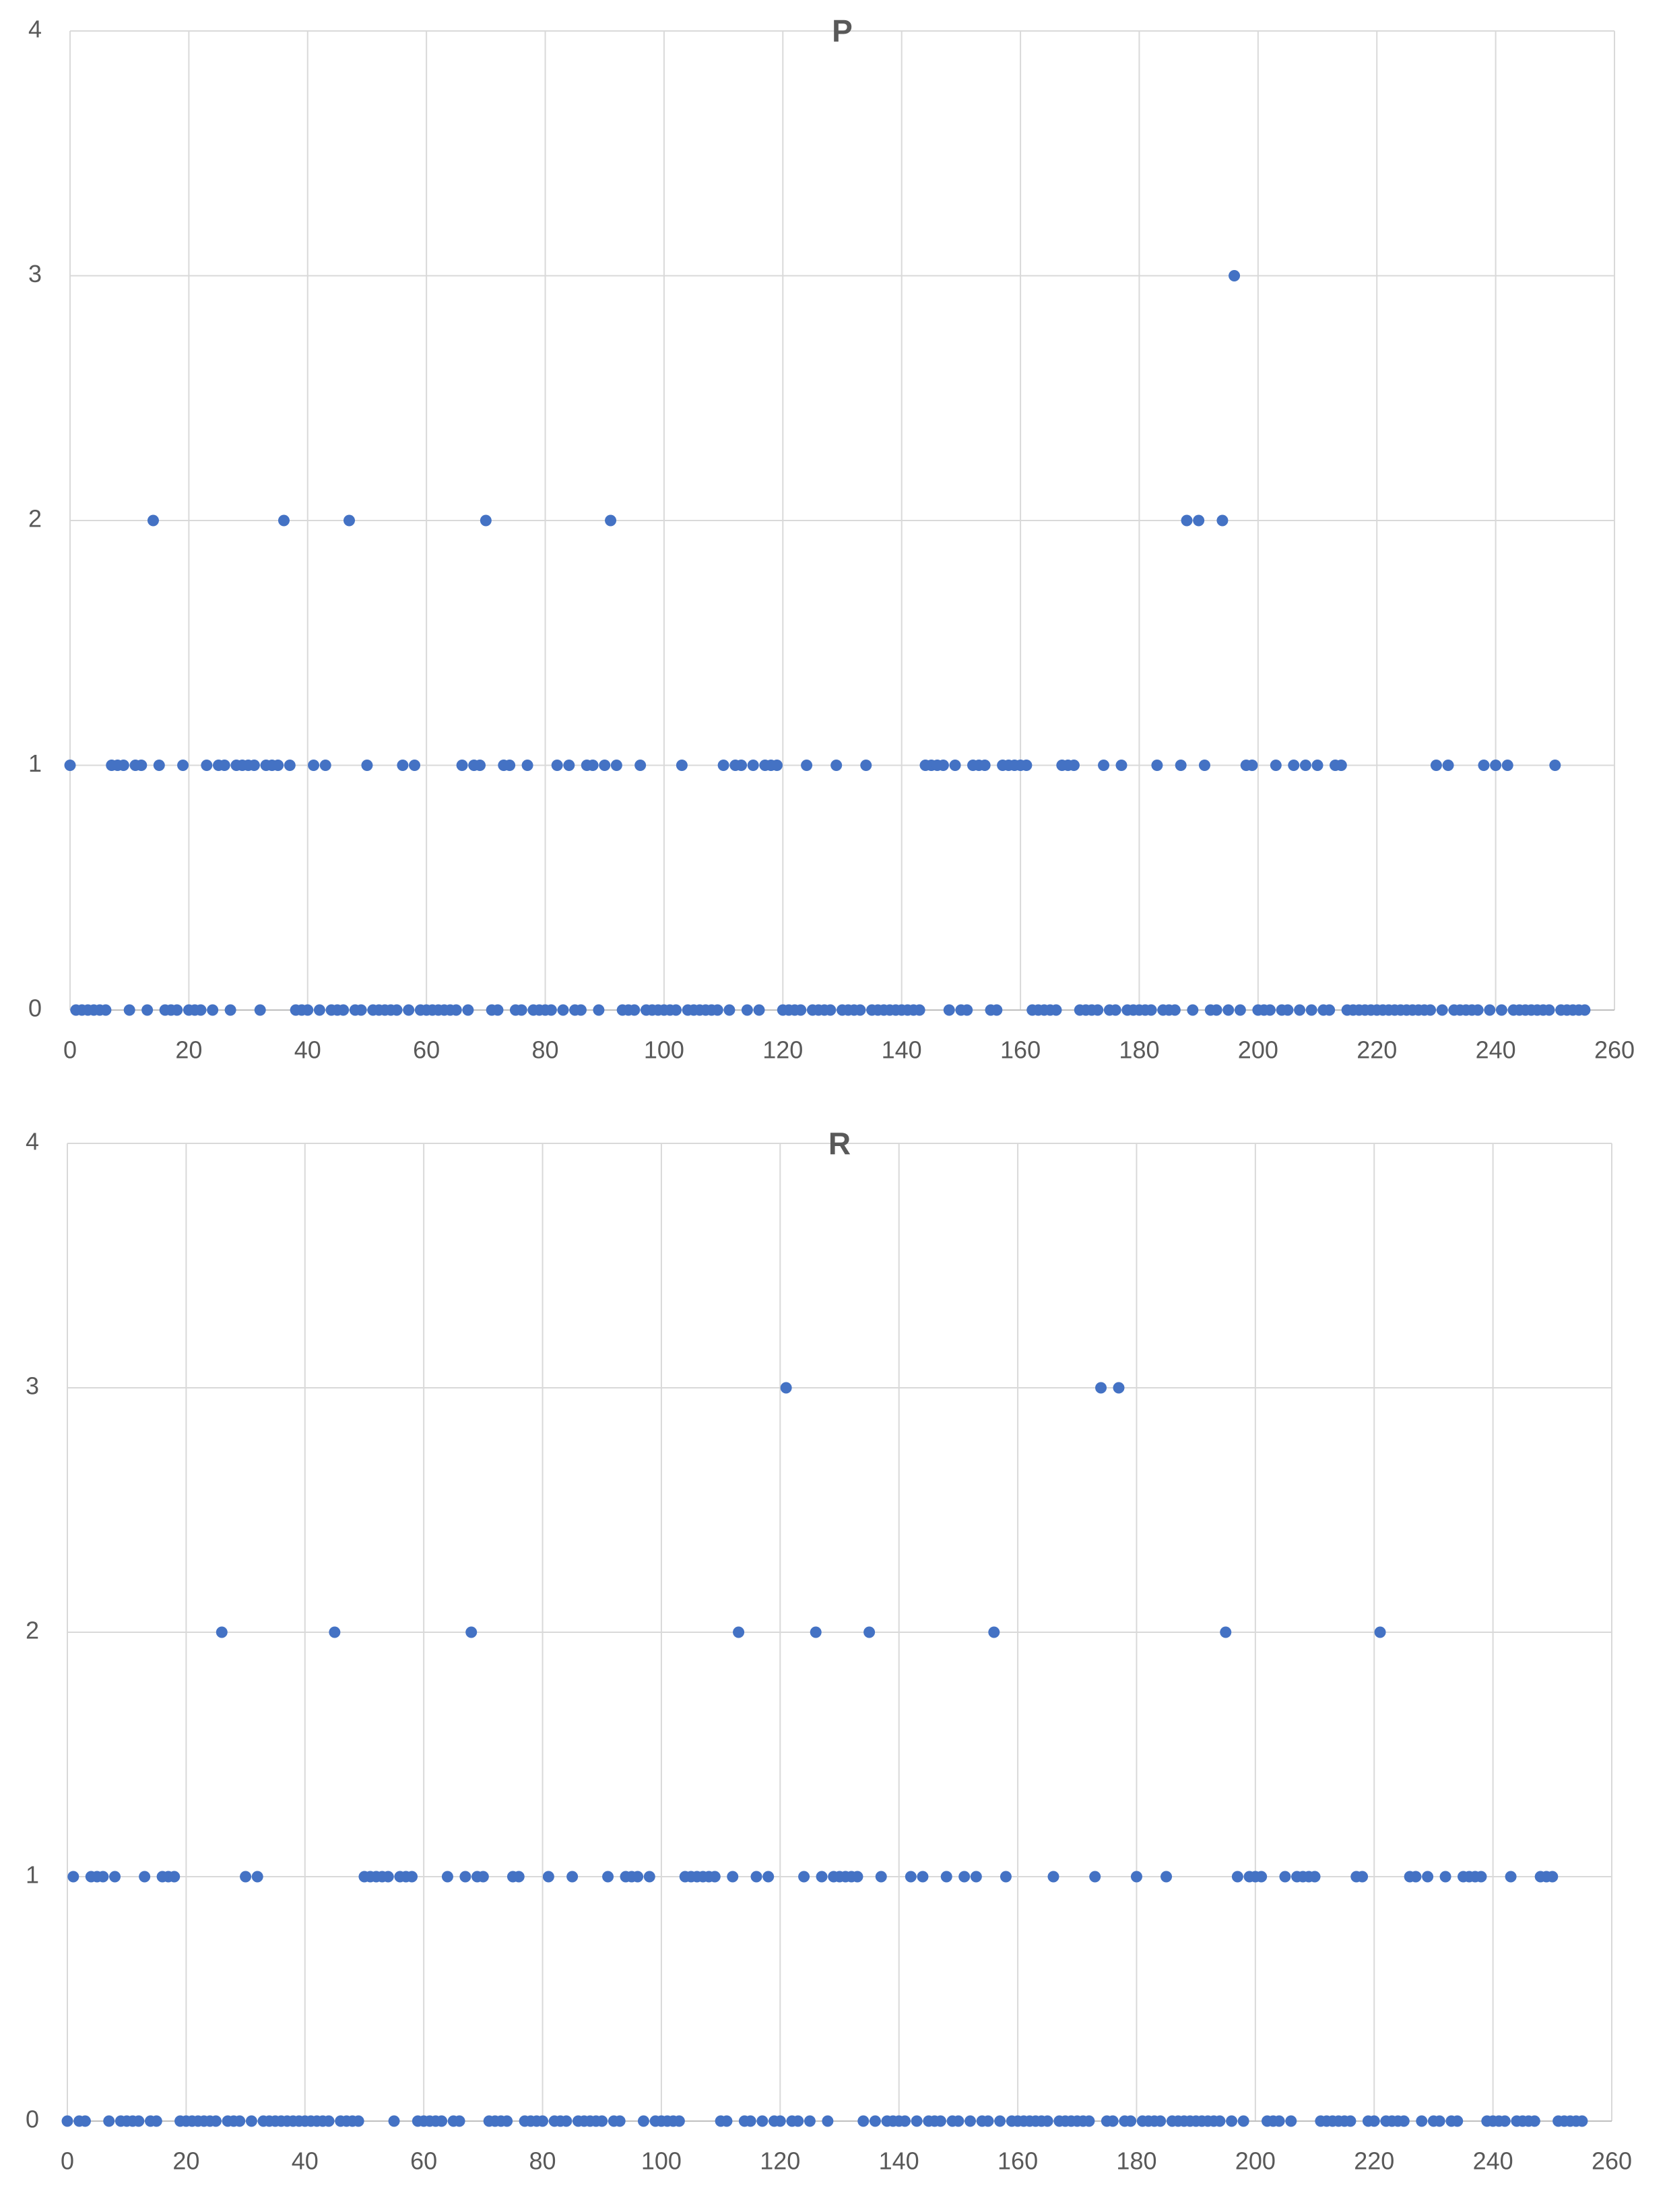  Describe the element at coordinates (1255, 2161) in the screenshot. I see `x-tick-label: 200` at that location.